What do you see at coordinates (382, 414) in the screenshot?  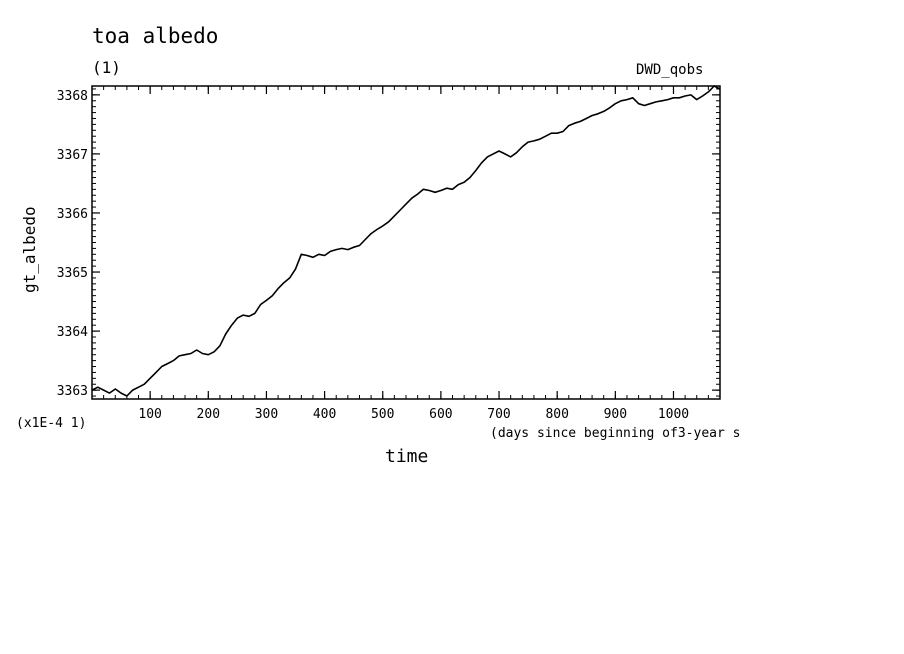 I see `x-tick-label: 500` at bounding box center [382, 414].